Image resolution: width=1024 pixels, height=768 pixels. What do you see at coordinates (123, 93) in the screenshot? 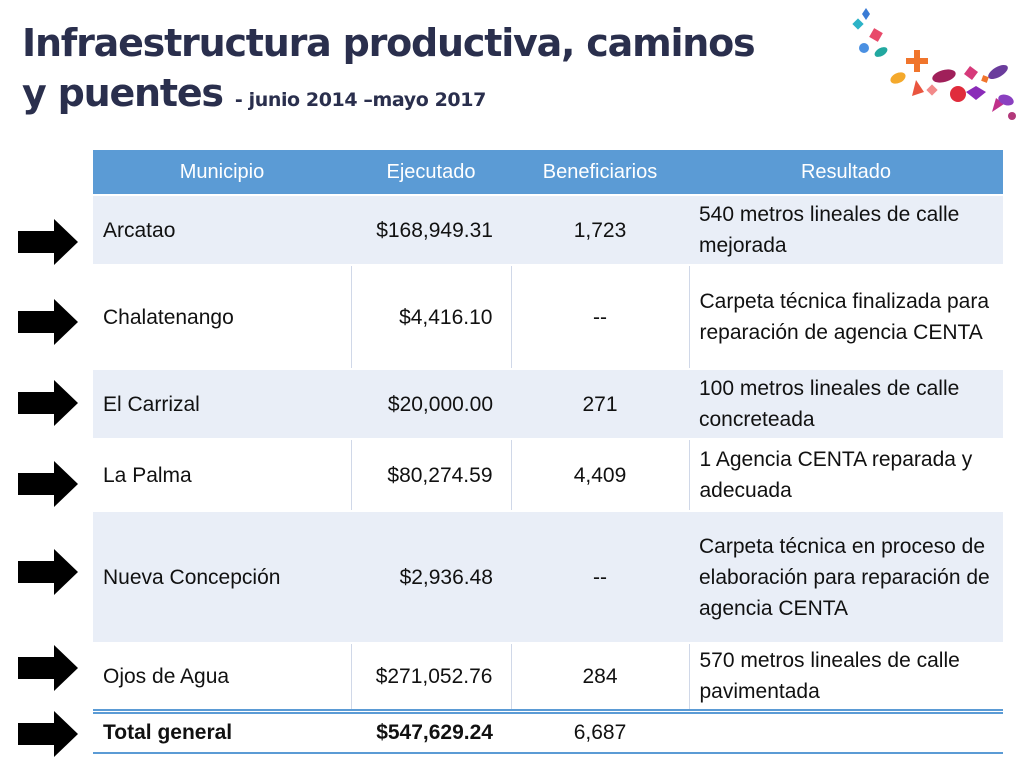
I see `title-line-2: y puentes` at bounding box center [123, 93].